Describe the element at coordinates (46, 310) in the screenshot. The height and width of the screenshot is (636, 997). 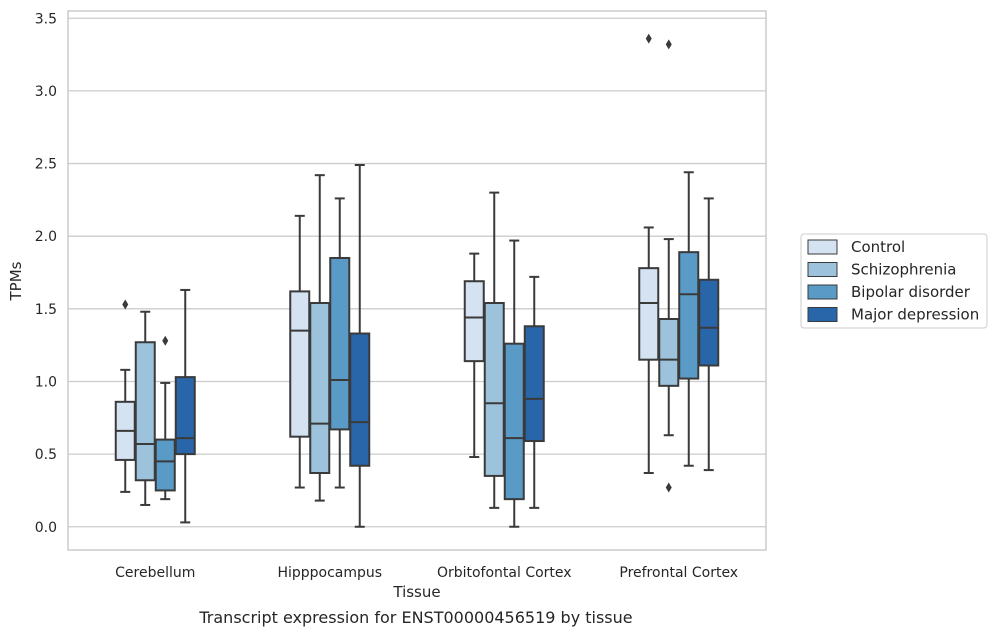
I see `y-tick-label: 1.5` at that location.